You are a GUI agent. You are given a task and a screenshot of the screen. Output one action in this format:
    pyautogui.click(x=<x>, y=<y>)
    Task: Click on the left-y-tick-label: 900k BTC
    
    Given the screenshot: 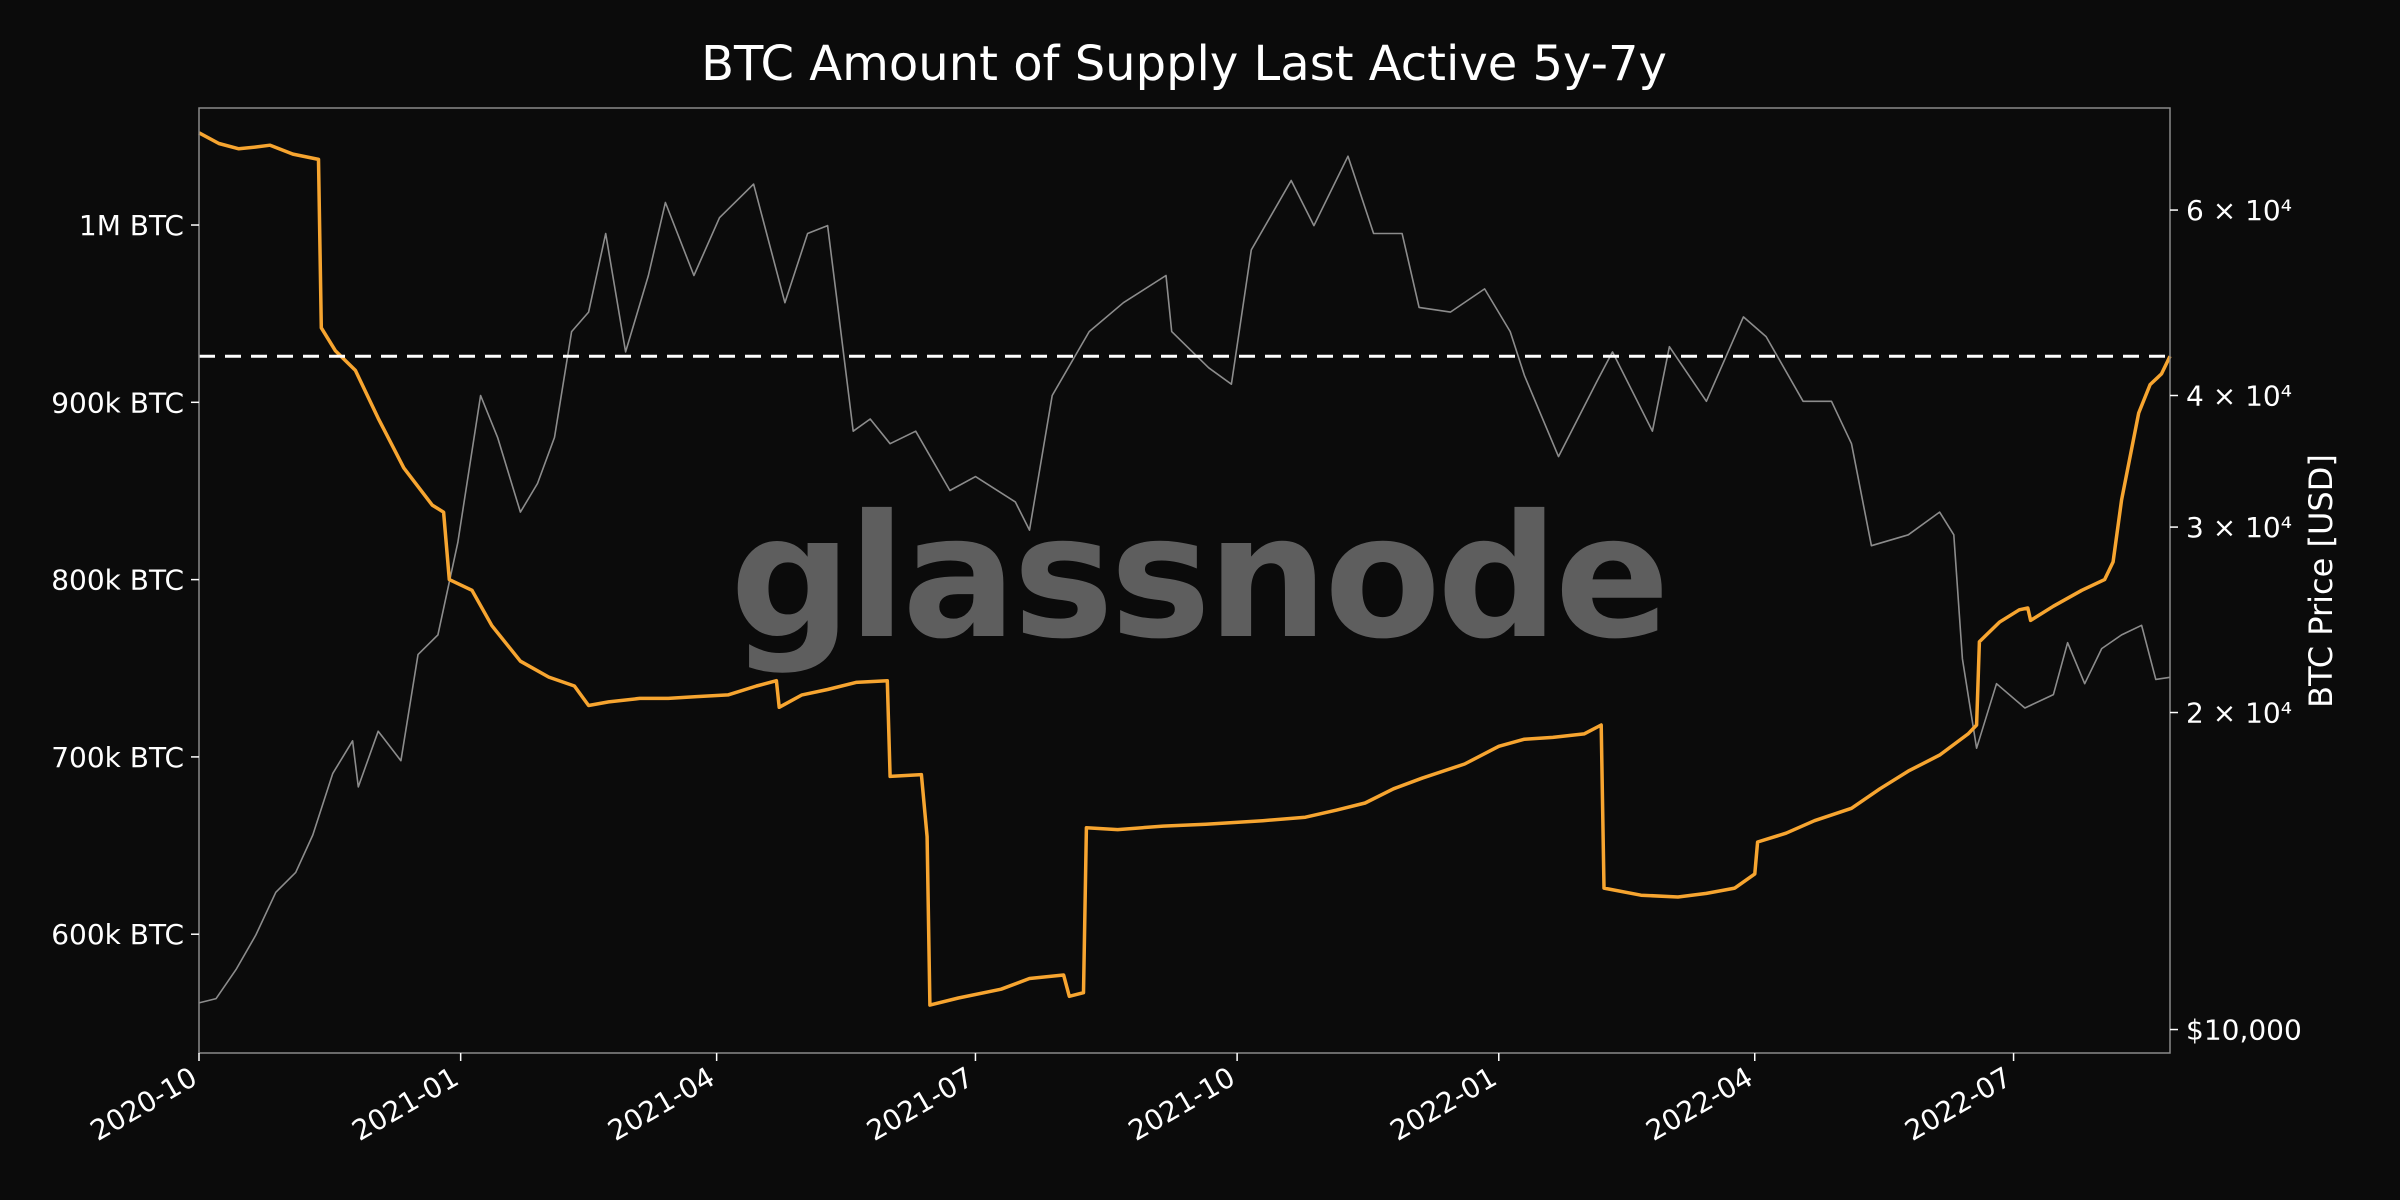 What is the action you would take?
    pyautogui.click(x=117, y=402)
    